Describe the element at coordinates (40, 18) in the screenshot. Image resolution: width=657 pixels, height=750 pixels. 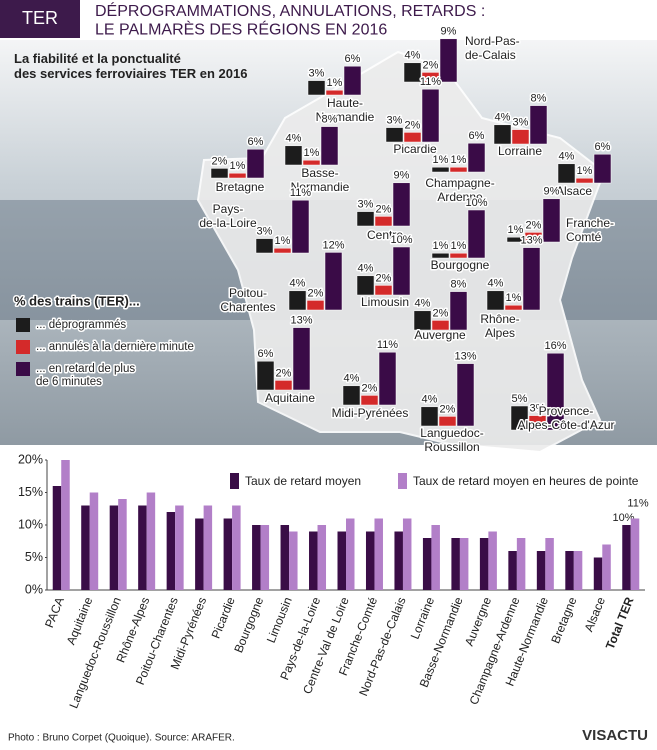
I see `tag: TER` at that location.